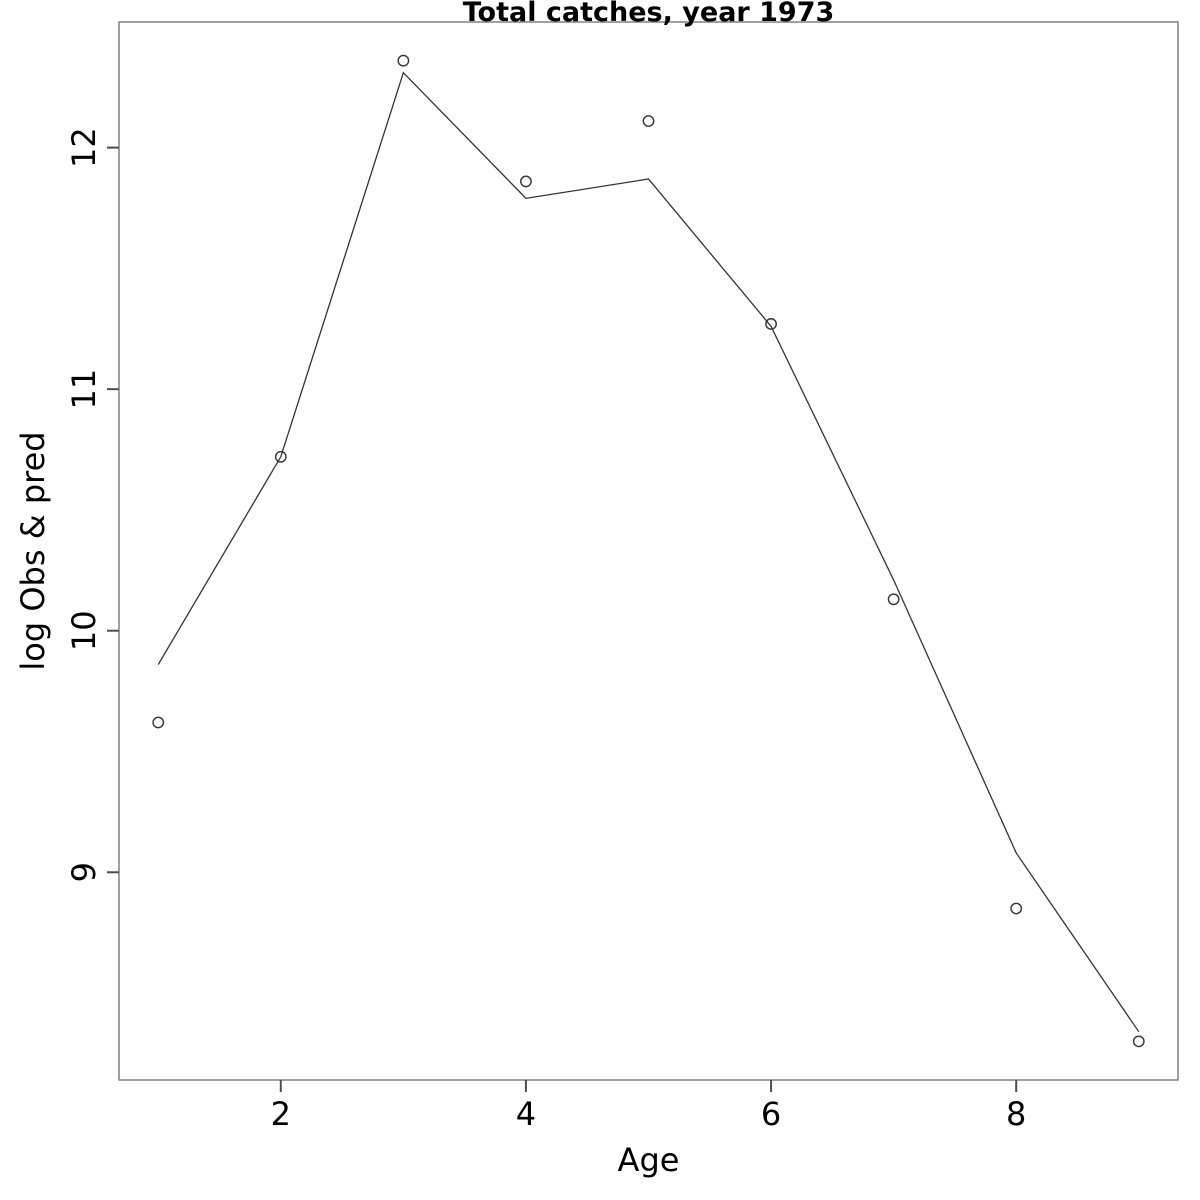 The height and width of the screenshot is (1200, 1200). What do you see at coordinates (1016, 1114) in the screenshot?
I see `x-tick-label: 8` at bounding box center [1016, 1114].